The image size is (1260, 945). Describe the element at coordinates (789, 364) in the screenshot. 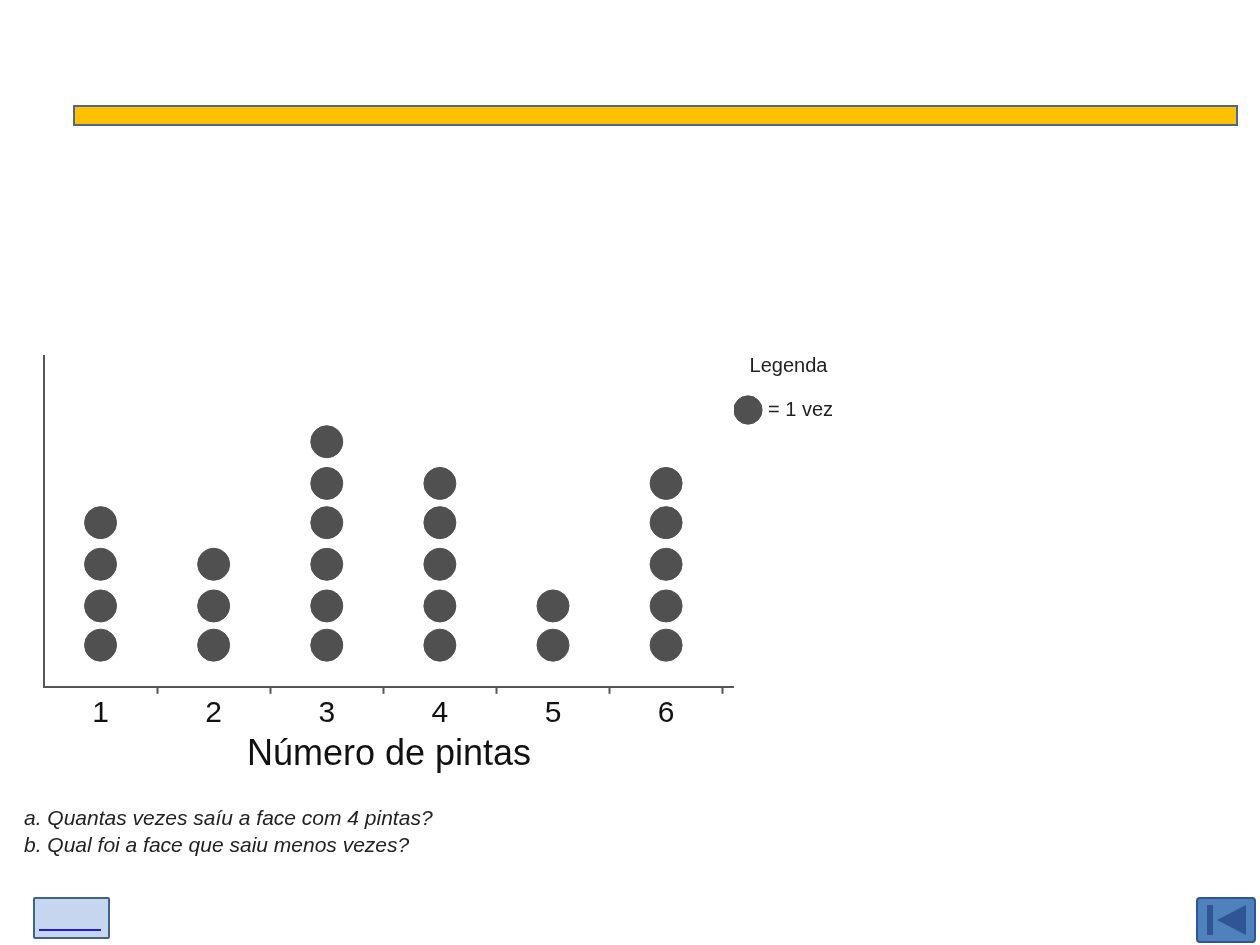

I see `legend-title: Legenda` at that location.